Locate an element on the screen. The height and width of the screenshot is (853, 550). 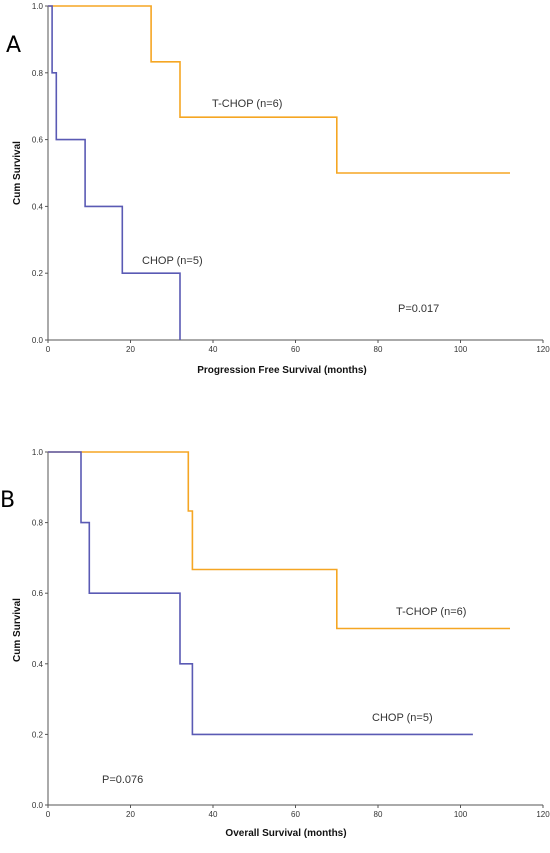
panel-a-letter: A is located at coordinates (13, 45).